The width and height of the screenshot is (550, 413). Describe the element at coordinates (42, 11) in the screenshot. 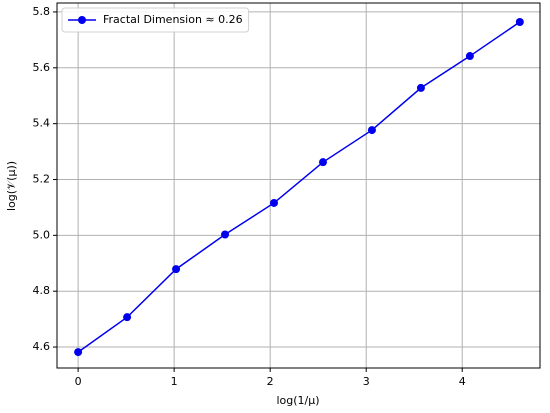

I see `y-tick-label: 5.8` at that location.